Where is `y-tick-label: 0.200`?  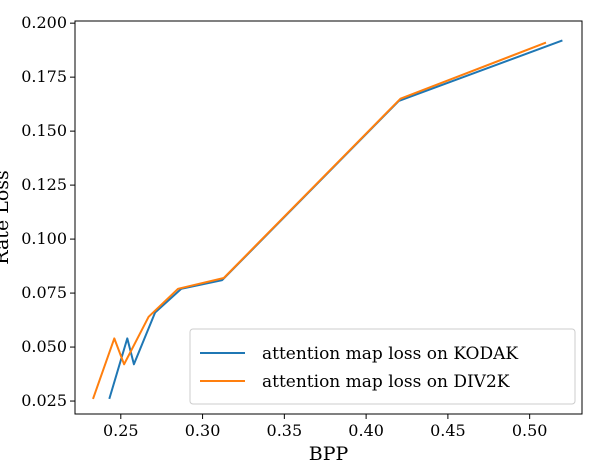 y-tick-label: 0.200 is located at coordinates (44, 22).